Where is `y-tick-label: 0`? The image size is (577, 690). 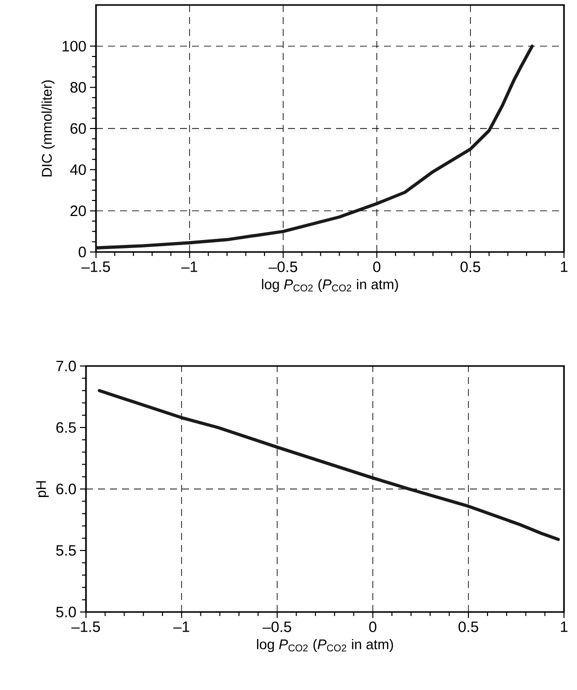
y-tick-label: 0 is located at coordinates (82, 252).